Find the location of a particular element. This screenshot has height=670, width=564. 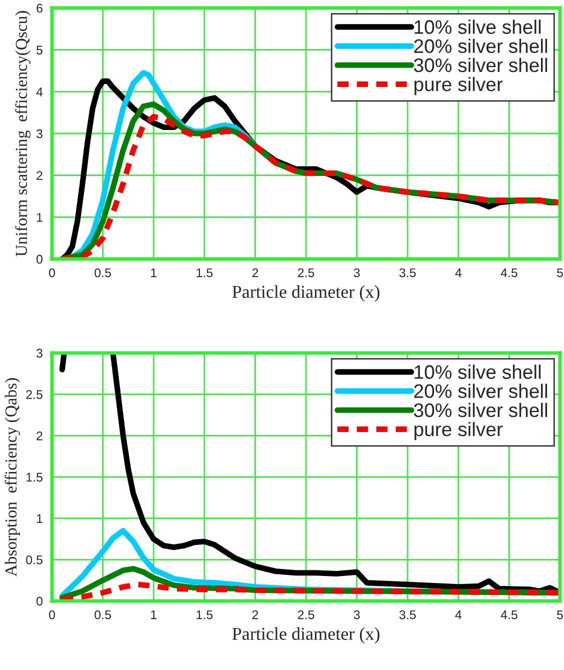

y-tick-label: 0.5 is located at coordinates (34, 559).